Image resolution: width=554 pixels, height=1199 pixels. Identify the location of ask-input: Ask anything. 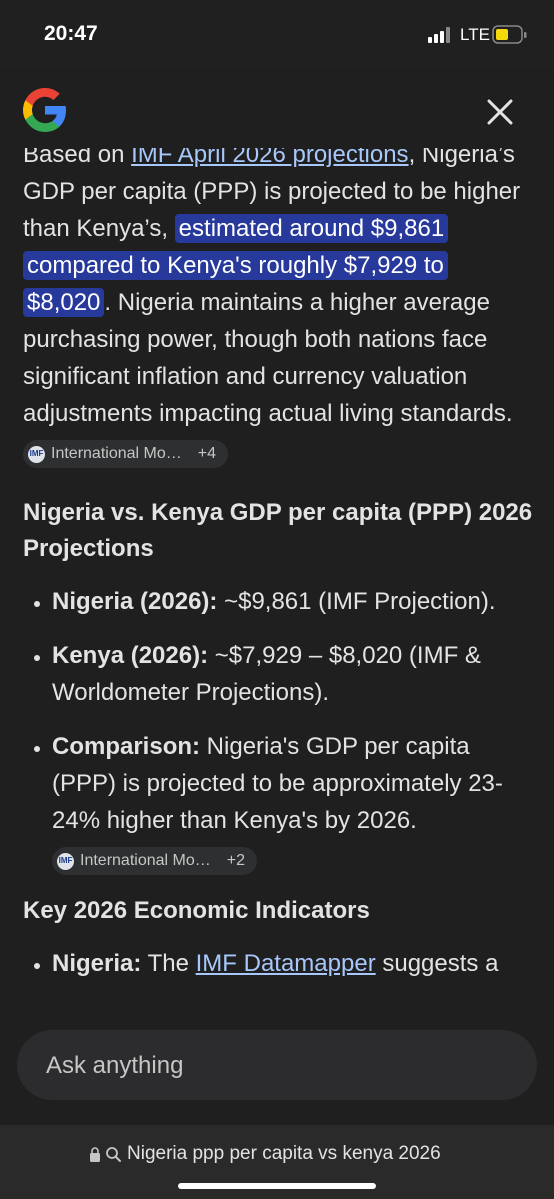
(277, 1065).